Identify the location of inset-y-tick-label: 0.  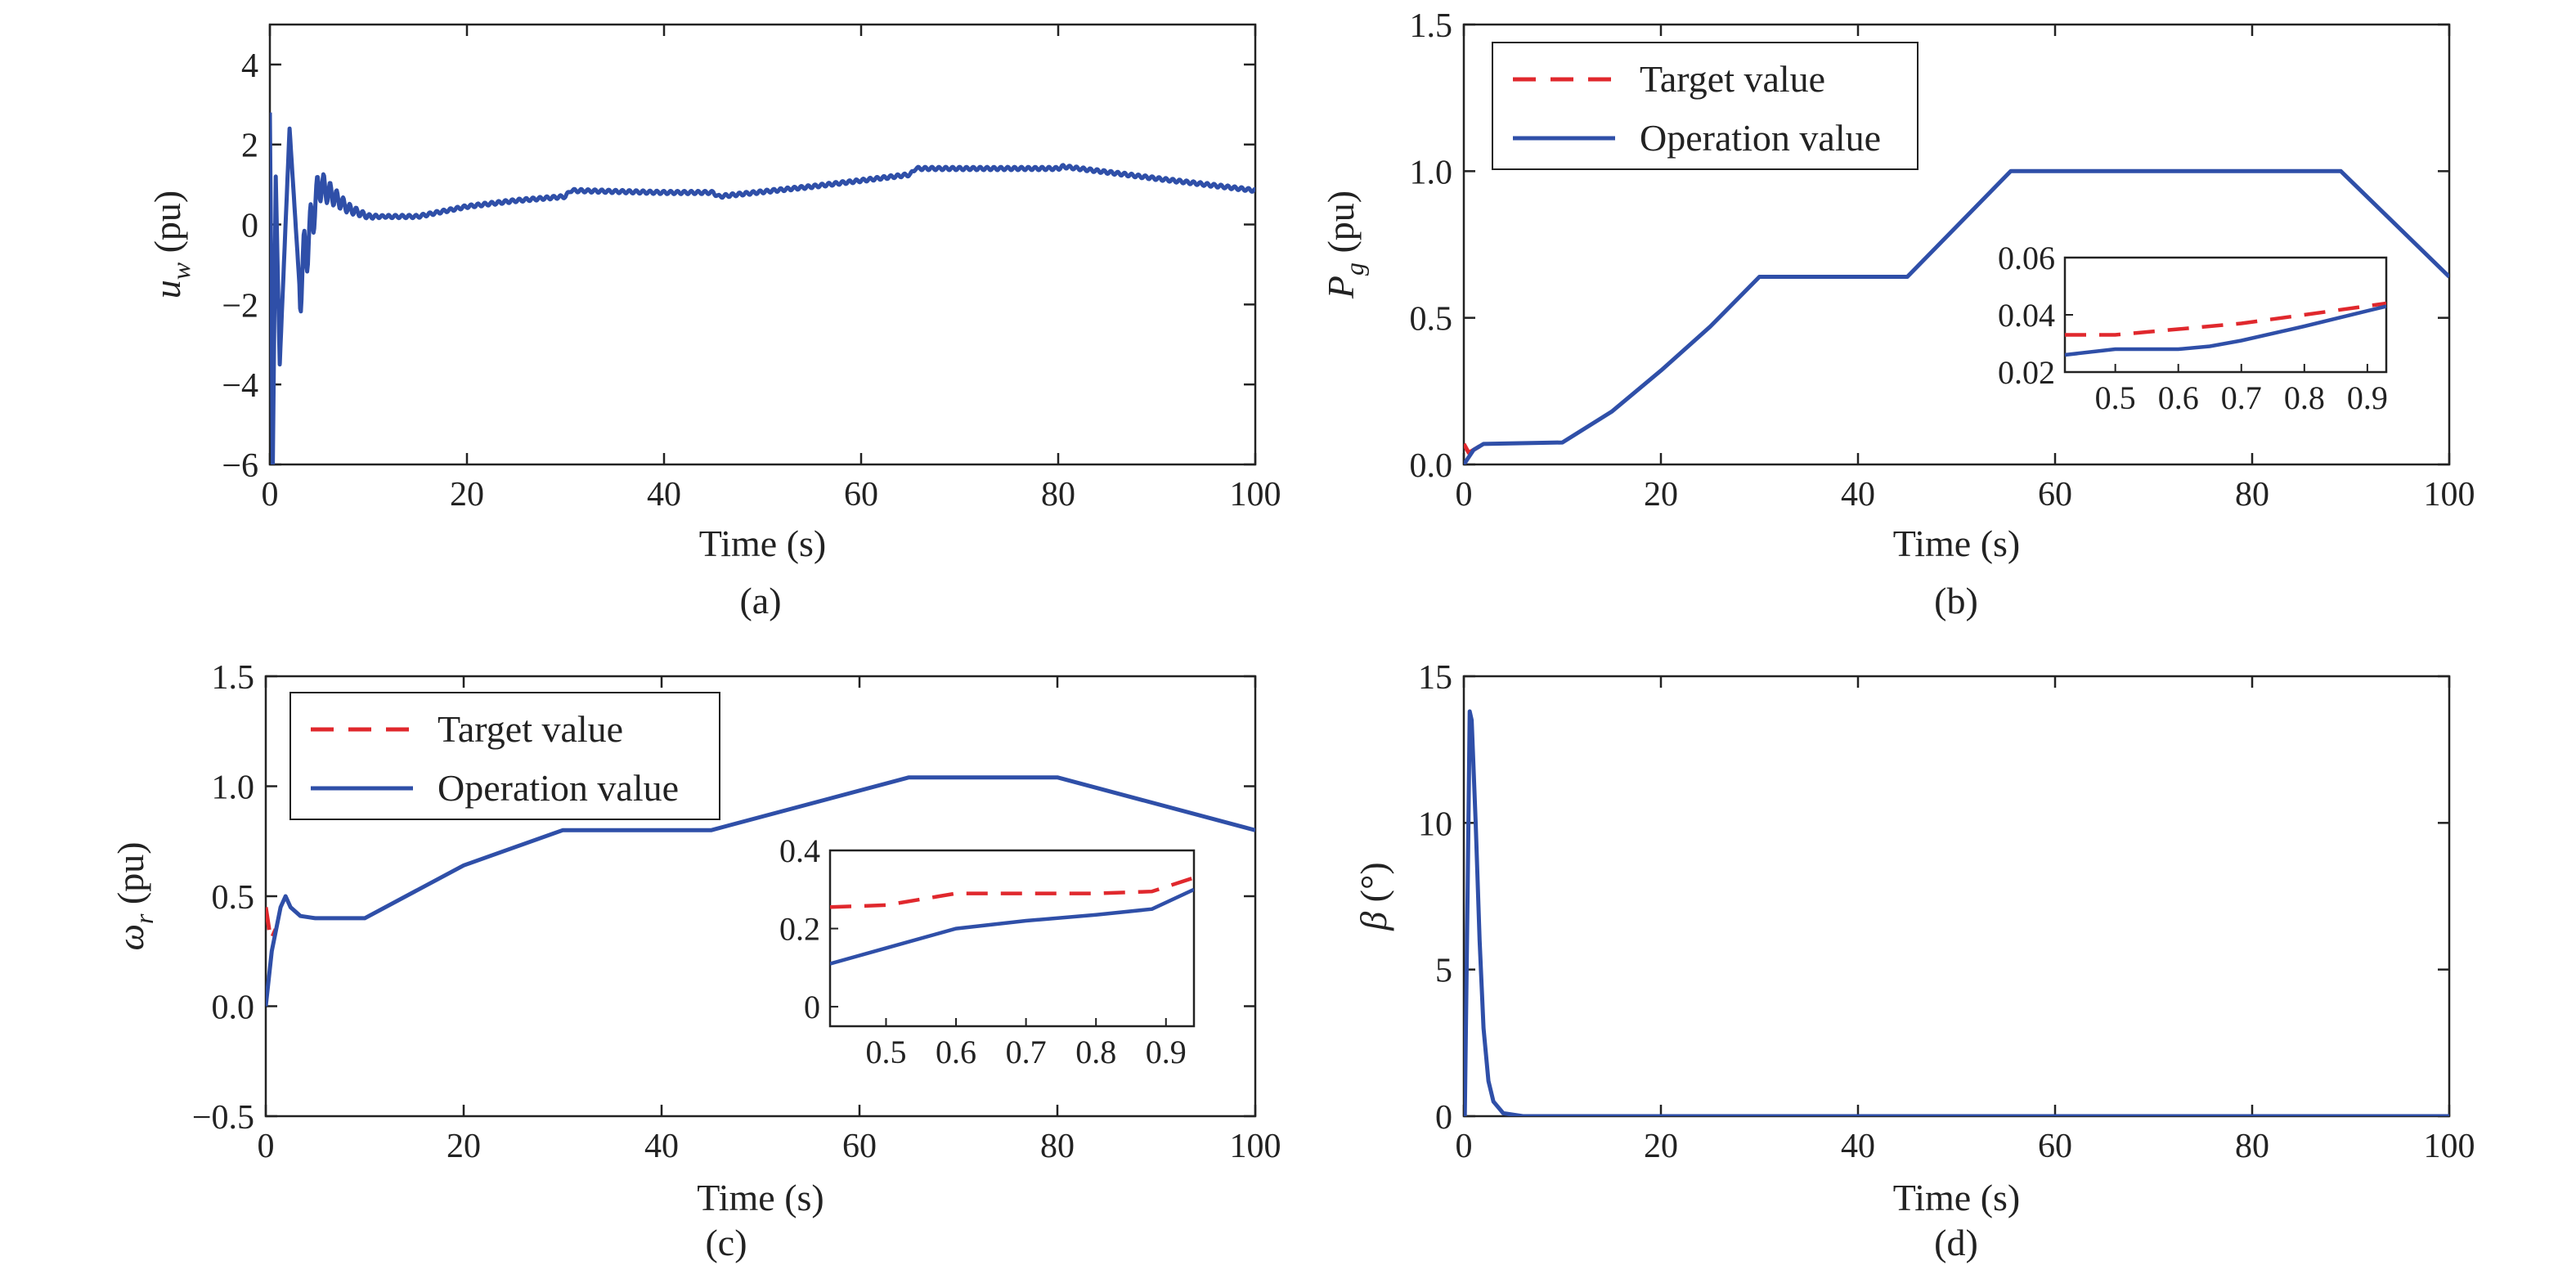
(812, 1007).